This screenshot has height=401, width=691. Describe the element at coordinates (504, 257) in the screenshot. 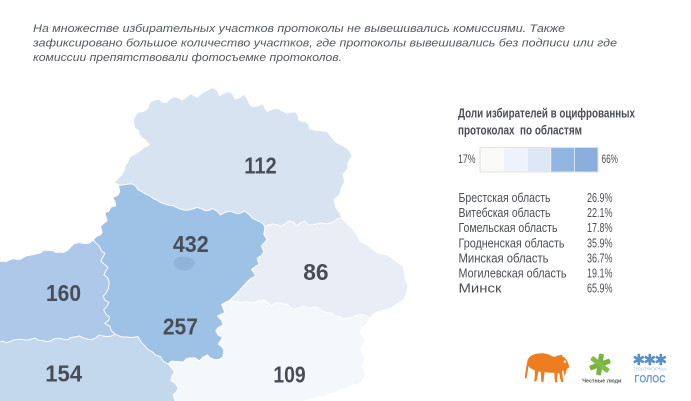

I see `svg-text: Минская область` at that location.